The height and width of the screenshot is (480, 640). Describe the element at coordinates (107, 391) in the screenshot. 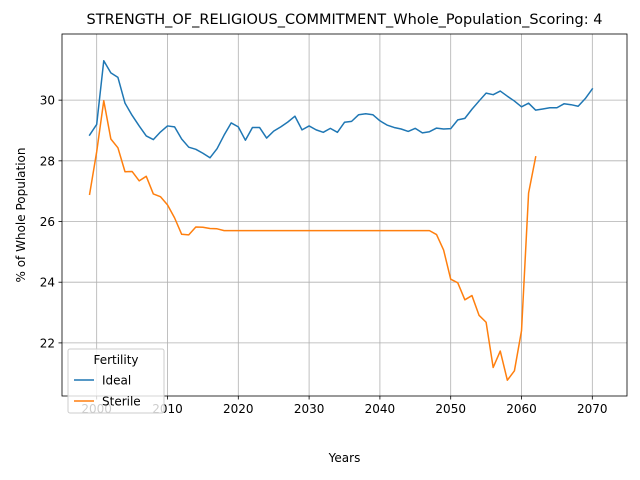

I see `legend-items: Ideal Sterile` at that location.